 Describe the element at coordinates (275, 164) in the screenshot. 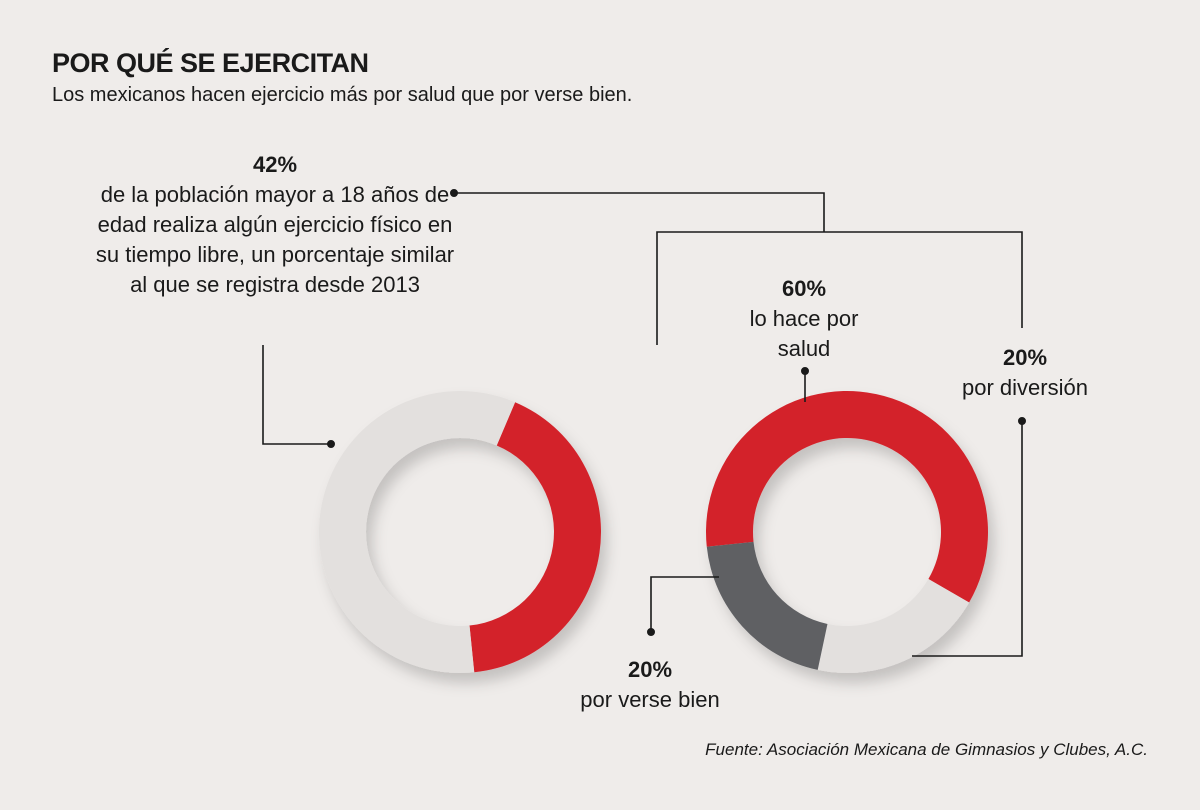

I see `stat-ejercicio-pct: 42%` at that location.